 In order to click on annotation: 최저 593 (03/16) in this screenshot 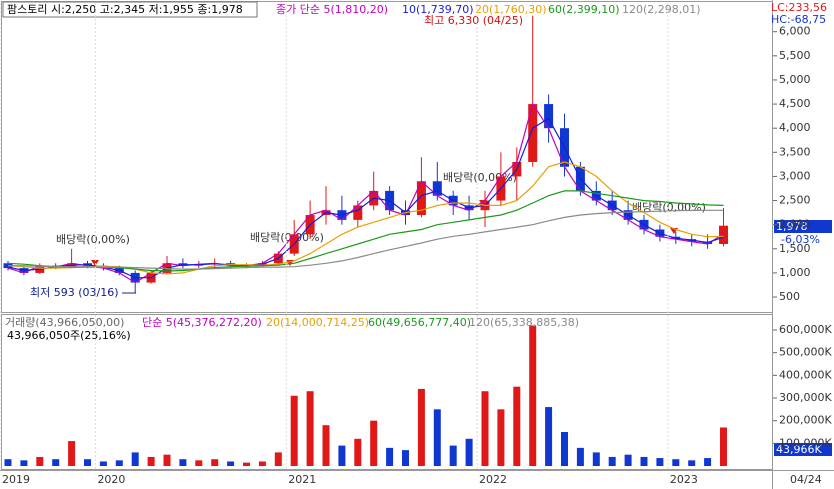, I will do `click(74, 292)`.